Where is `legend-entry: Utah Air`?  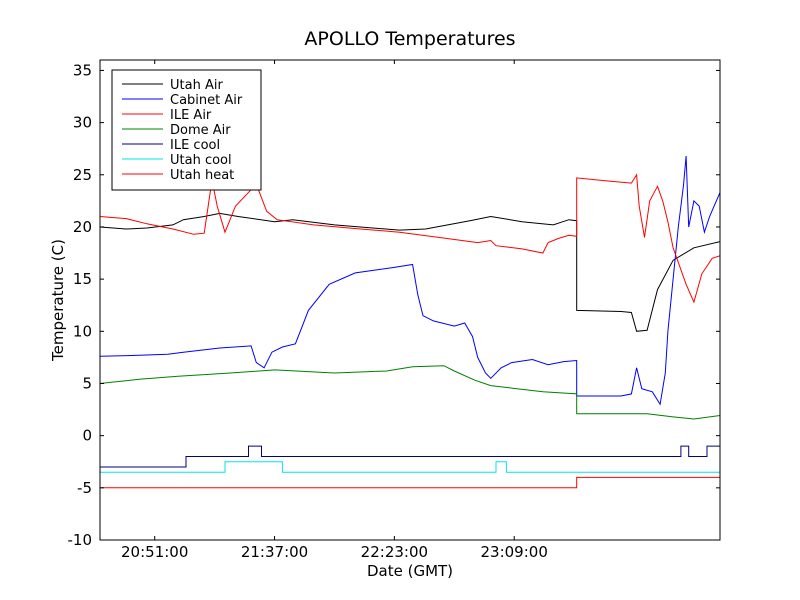 legend-entry: Utah Air is located at coordinates (196, 85).